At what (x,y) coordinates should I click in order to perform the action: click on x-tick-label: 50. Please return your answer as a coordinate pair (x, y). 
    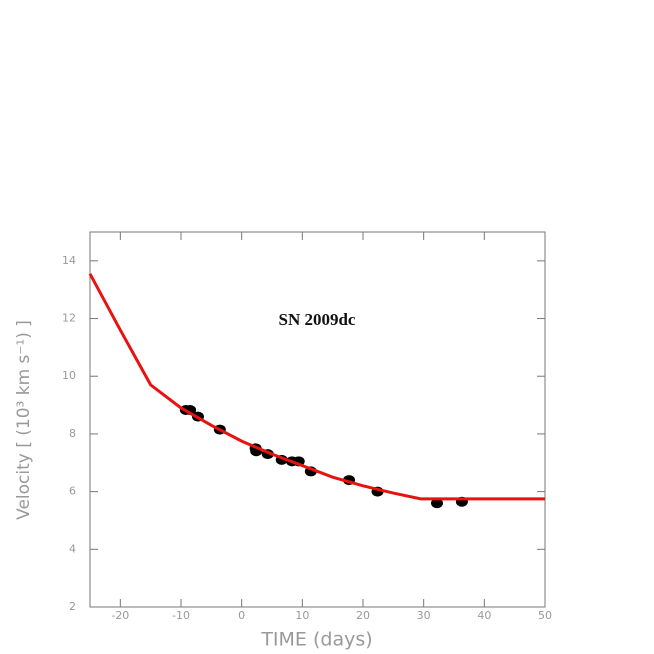
    Looking at the image, I should click on (545, 615).